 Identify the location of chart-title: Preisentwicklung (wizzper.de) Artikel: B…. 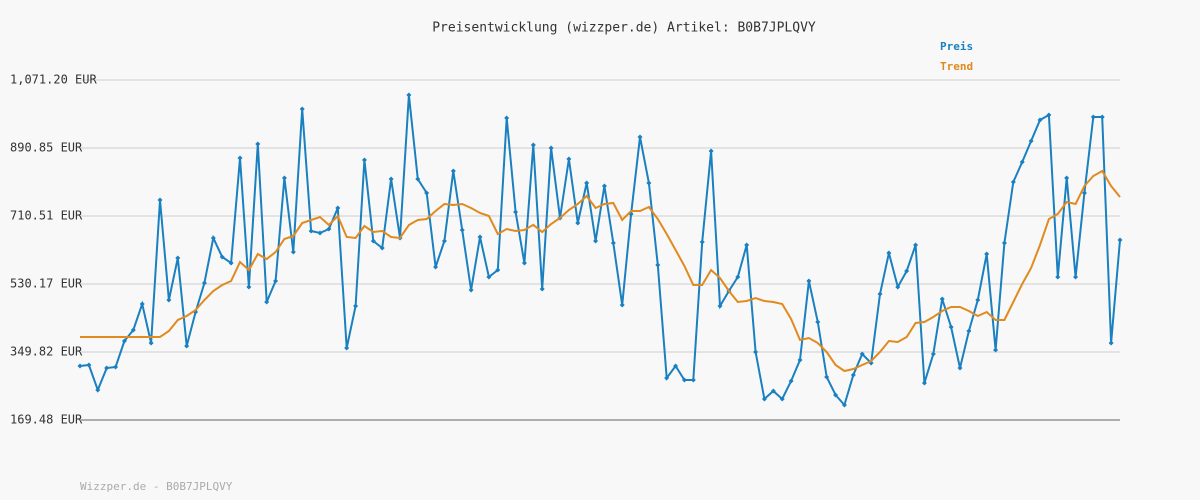
(624, 28).